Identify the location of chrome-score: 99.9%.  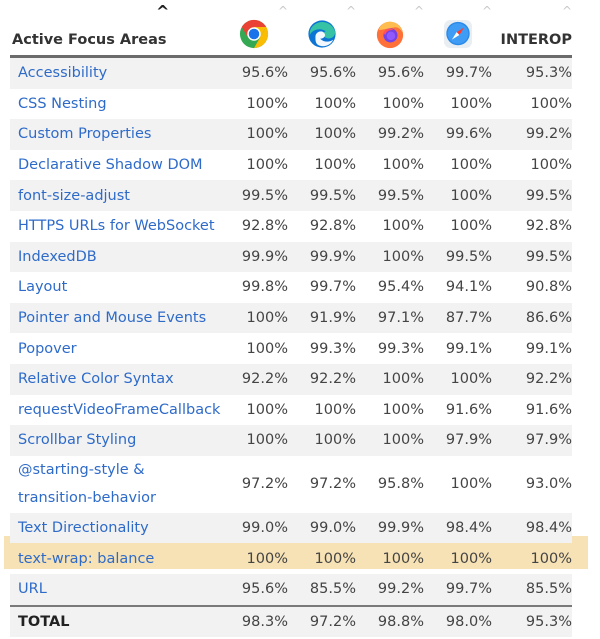
(254, 257).